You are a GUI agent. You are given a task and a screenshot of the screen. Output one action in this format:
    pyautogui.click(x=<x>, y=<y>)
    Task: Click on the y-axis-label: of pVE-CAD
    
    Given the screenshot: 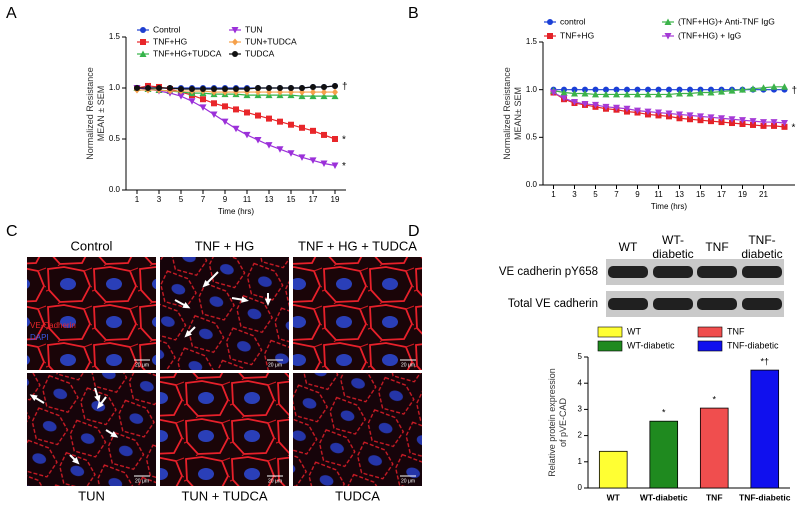 What is the action you would take?
    pyautogui.click(x=563, y=422)
    